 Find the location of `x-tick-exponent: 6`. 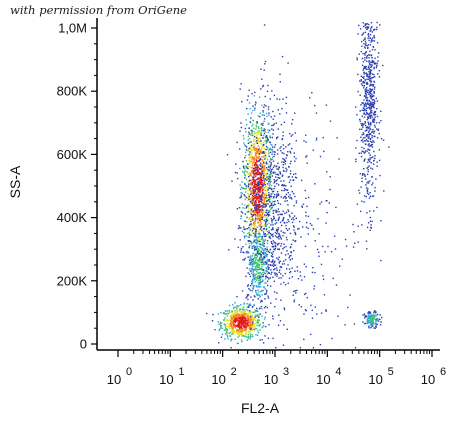

x-tick-exponent: 6 is located at coordinates (443, 372).